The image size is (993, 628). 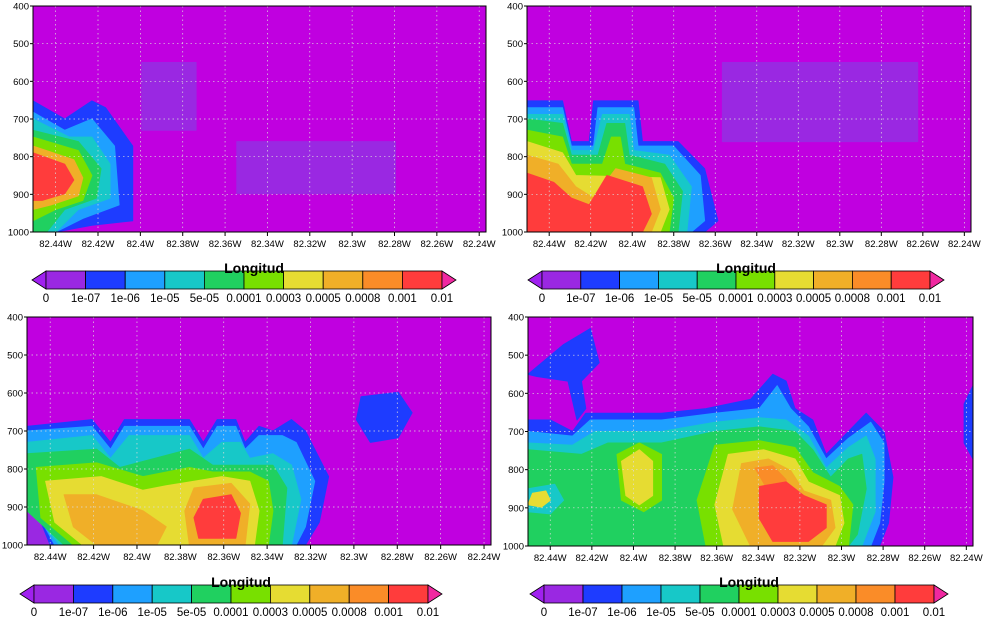 I want to click on contour-fills, so click(x=220, y=468).